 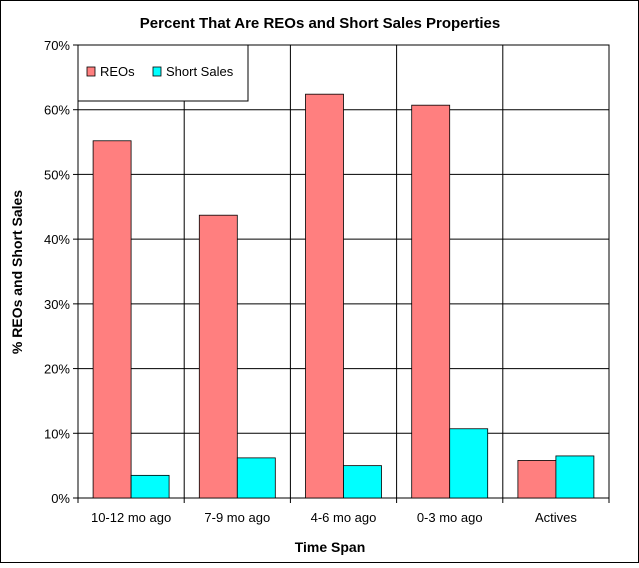 What do you see at coordinates (237, 517) in the screenshot?
I see `x-tick-label: 7-9 mo ago` at bounding box center [237, 517].